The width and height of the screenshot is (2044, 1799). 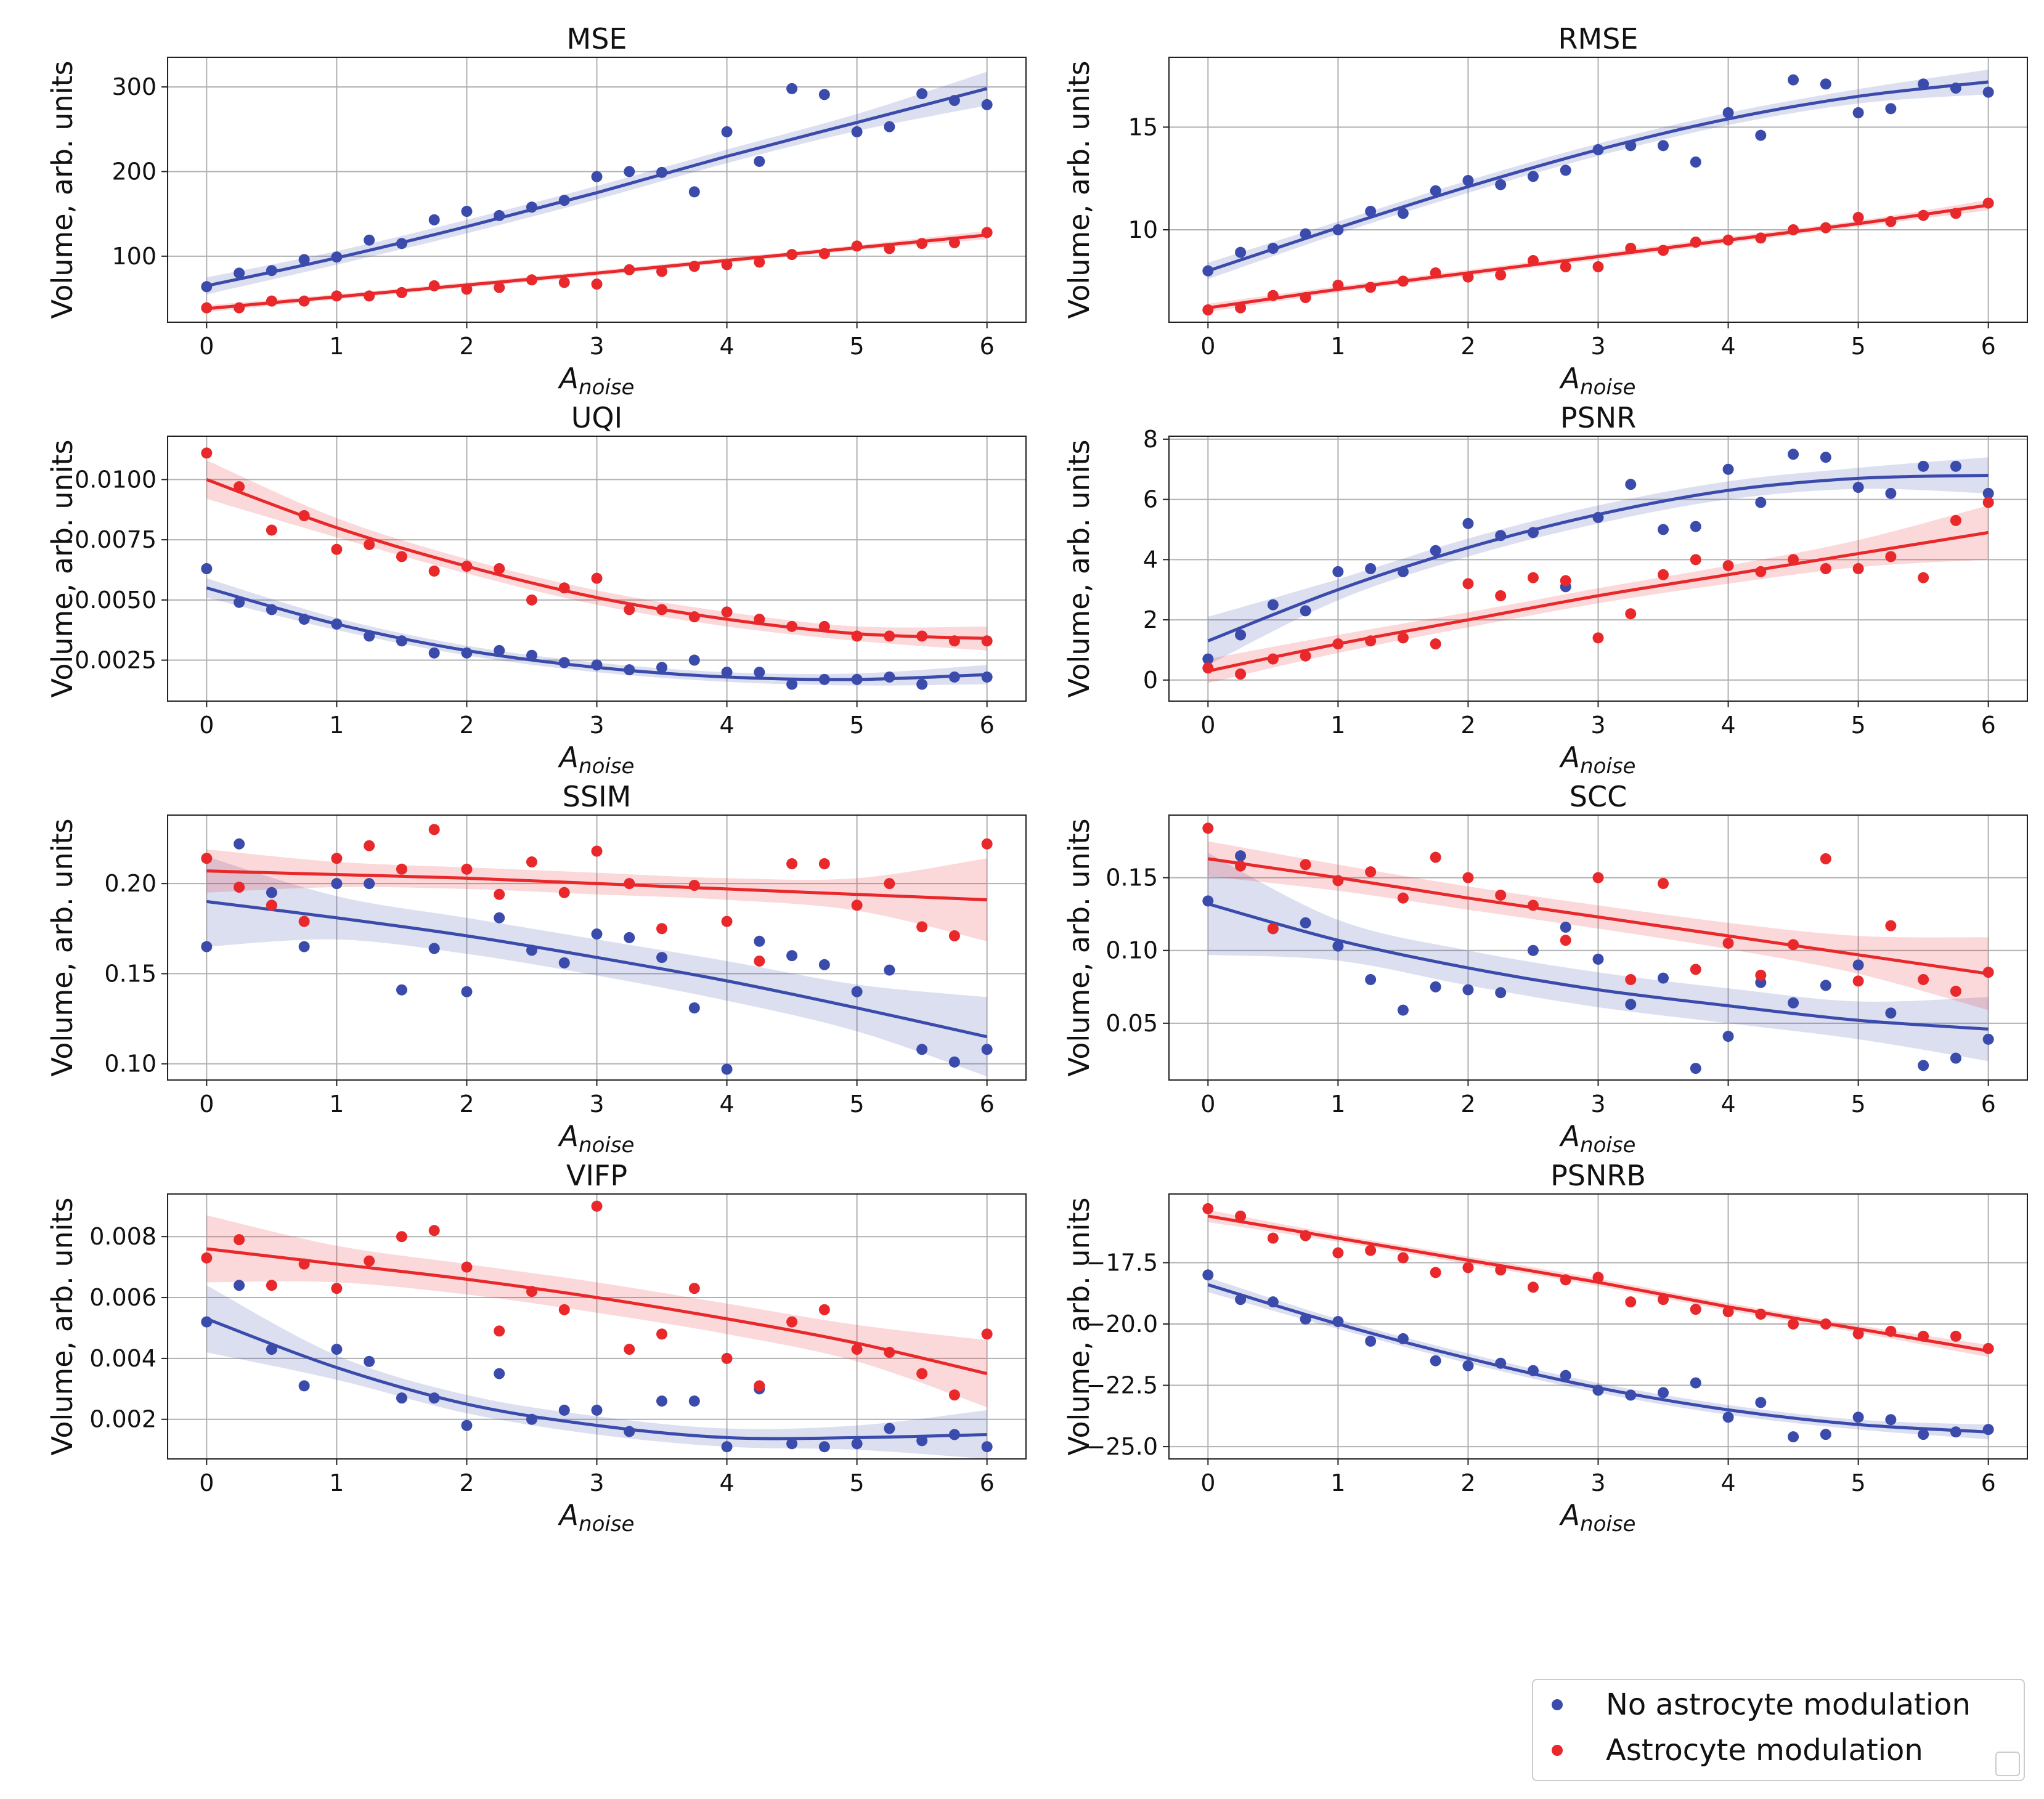 I want to click on plot-frame, so click(x=597, y=569).